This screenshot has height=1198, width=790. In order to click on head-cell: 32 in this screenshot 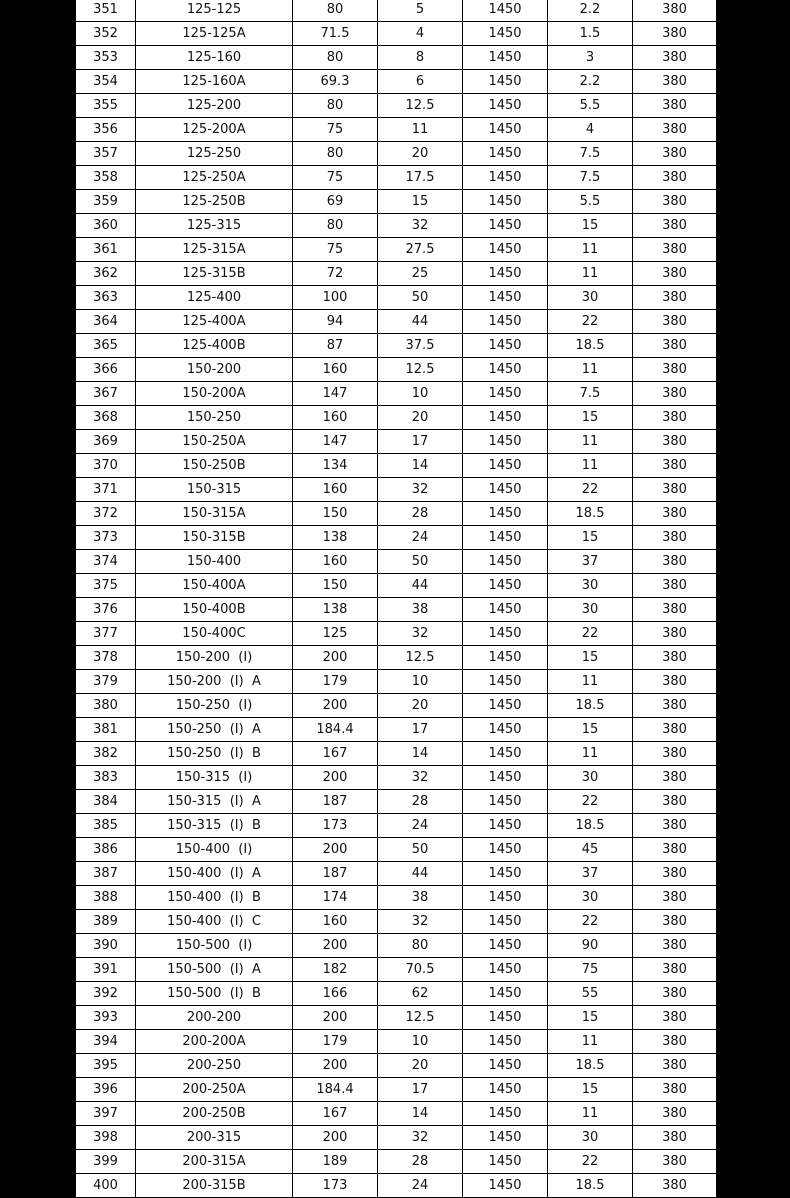, I will do `click(420, 1137)`.